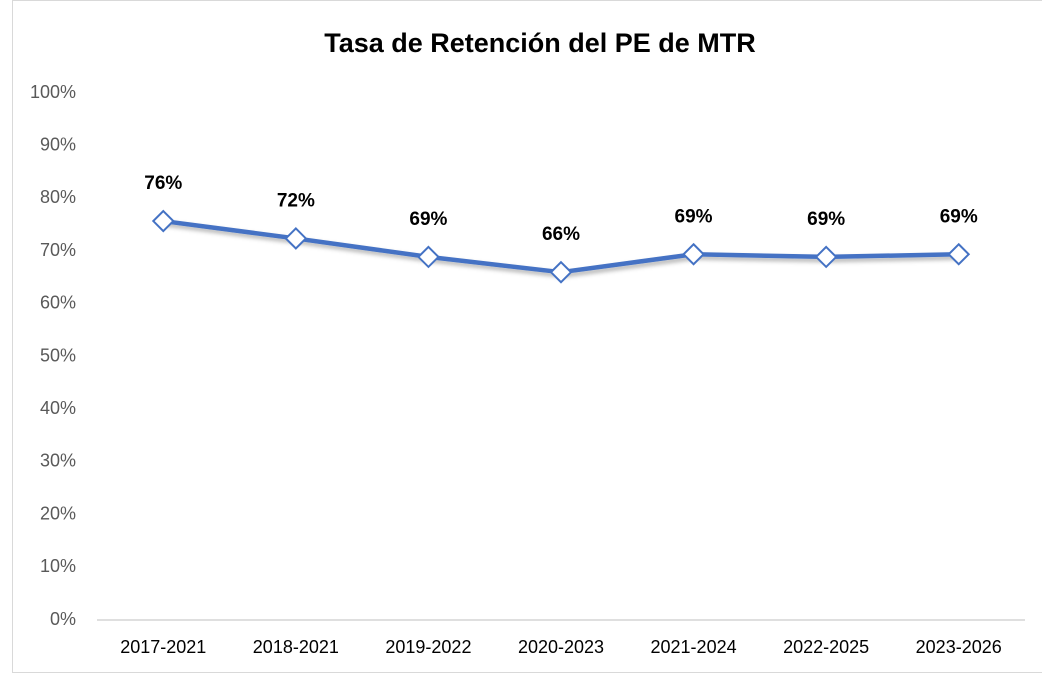  Describe the element at coordinates (540, 43) in the screenshot. I see `chart-title: Tasa de Retención del PE de MTR` at that location.